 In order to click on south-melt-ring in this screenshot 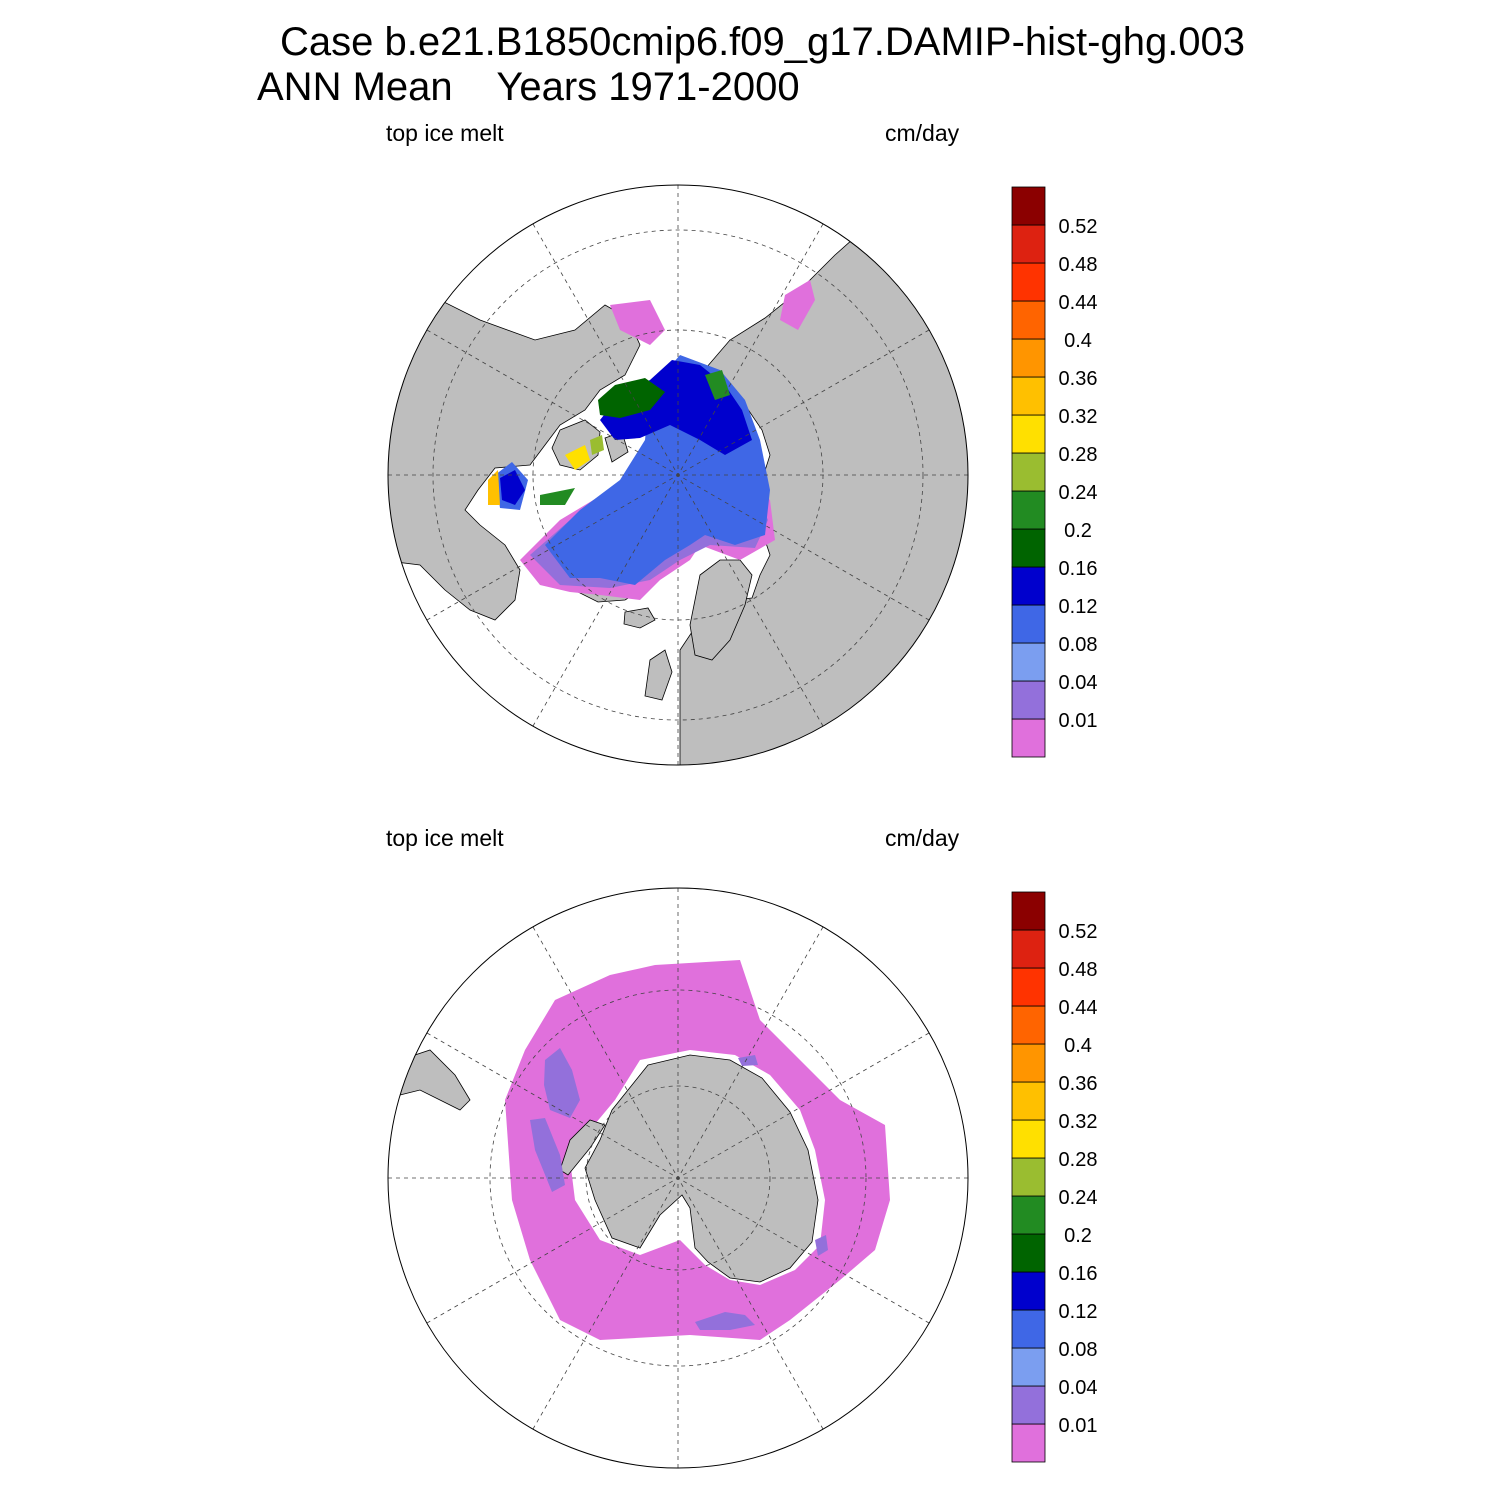, I will do `click(697, 1150)`.